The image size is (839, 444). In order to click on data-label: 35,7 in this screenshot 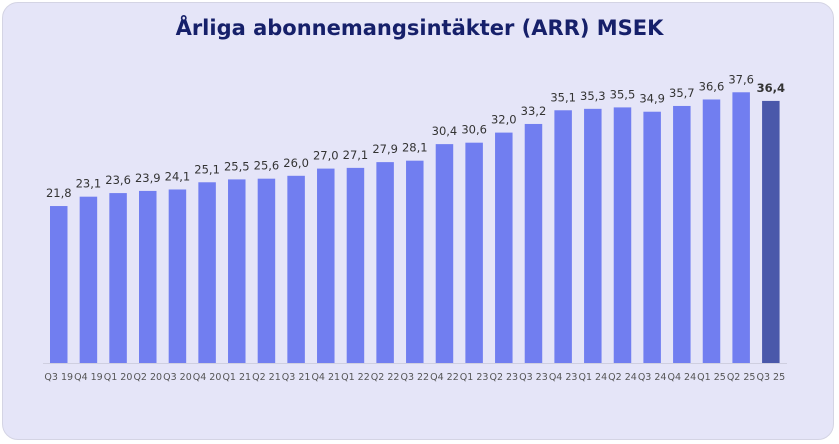, I will do `click(682, 93)`.